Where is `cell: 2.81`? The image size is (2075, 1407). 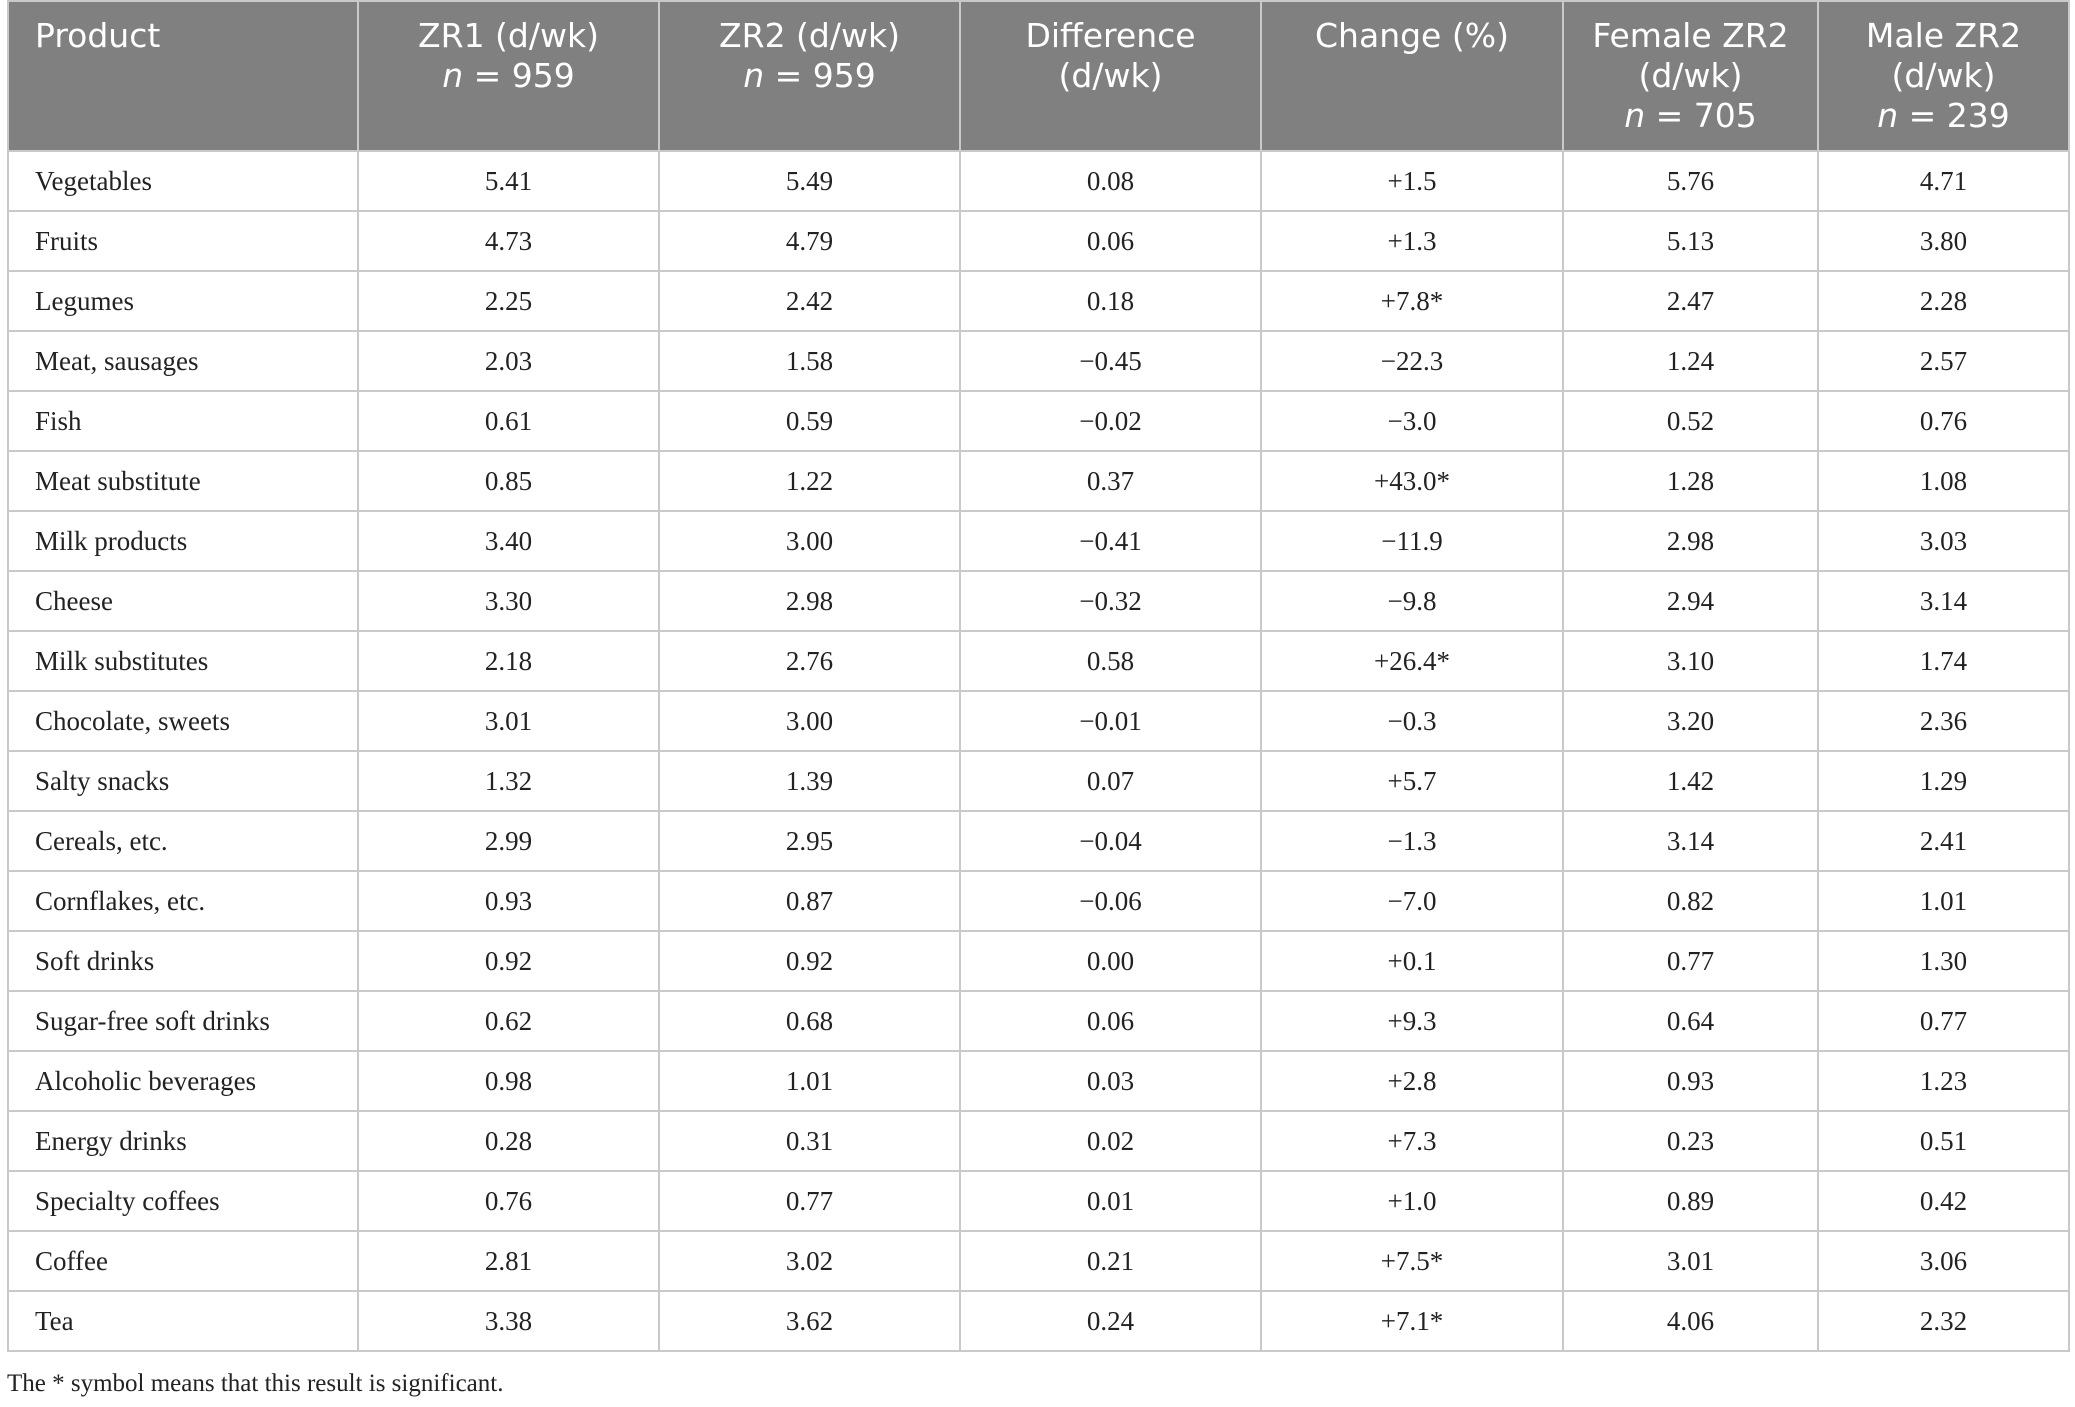 cell: 2.81 is located at coordinates (508, 1261).